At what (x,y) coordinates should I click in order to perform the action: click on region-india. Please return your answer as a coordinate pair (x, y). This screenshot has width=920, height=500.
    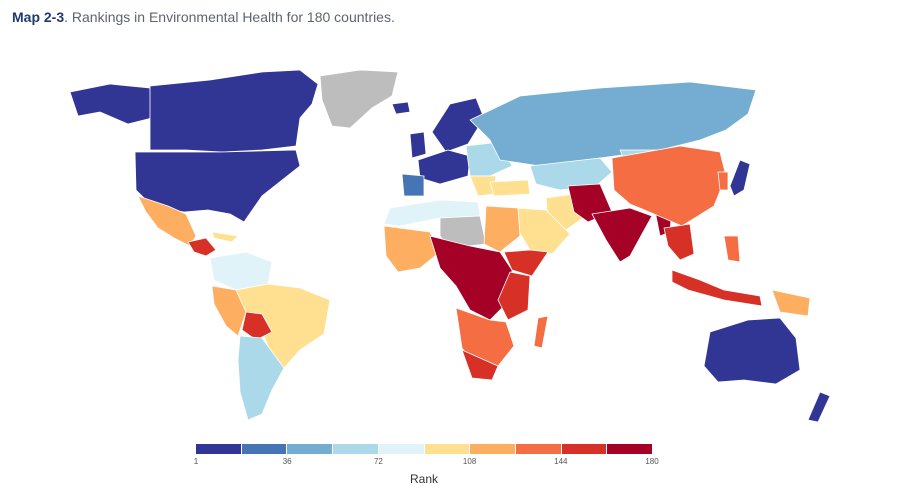
    Looking at the image, I should click on (622, 235).